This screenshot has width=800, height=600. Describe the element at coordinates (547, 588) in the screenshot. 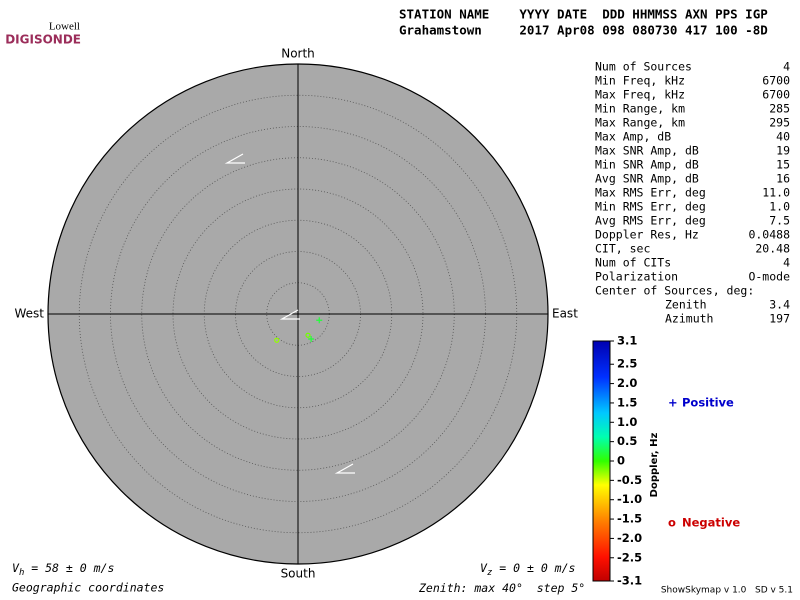

I see `zenith-step-prefix: step` at that location.